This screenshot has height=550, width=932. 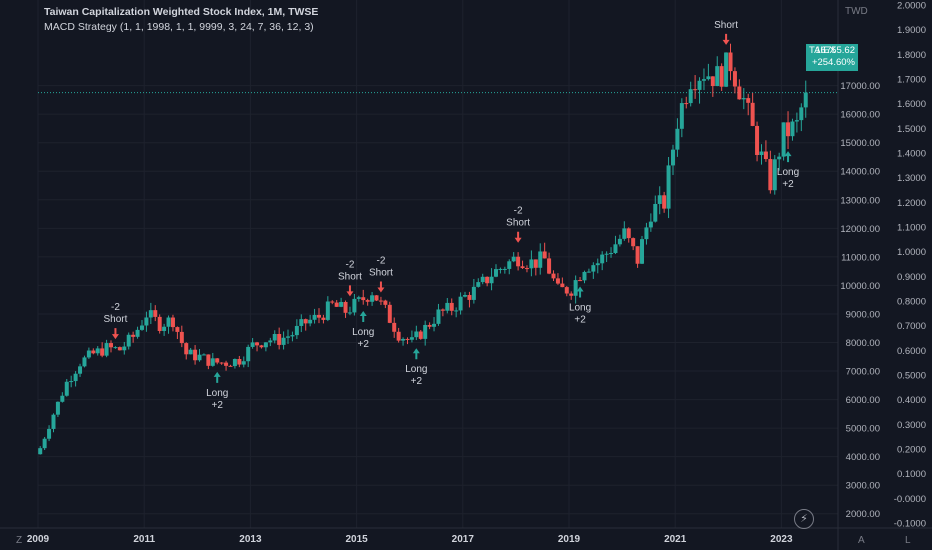 I want to click on zoom-reset-button: Z, so click(x=19, y=540).